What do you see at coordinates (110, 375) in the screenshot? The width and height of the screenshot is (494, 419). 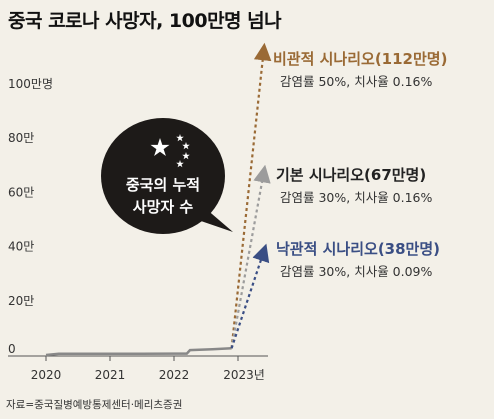 I see `x-tick-label: 2021` at bounding box center [110, 375].